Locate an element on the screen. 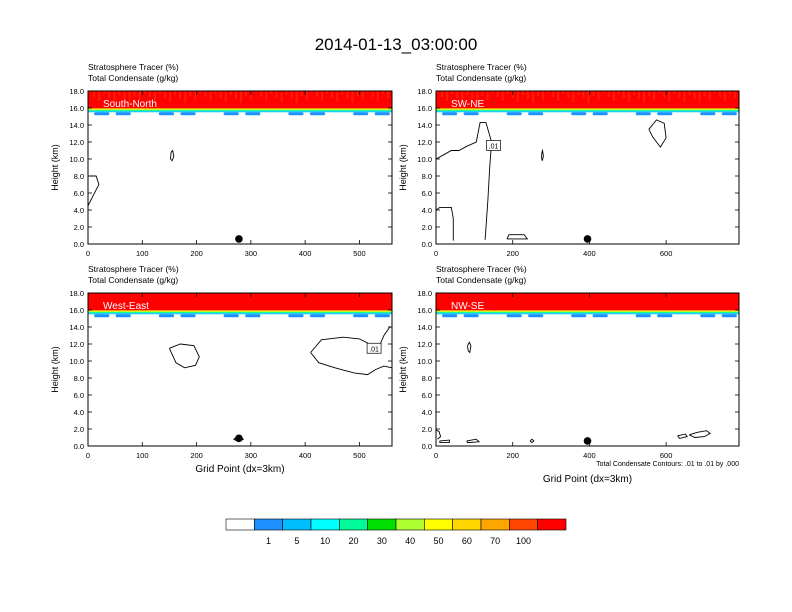 This screenshot has height=612, width=792. colorbar-label: 40 is located at coordinates (410, 541).